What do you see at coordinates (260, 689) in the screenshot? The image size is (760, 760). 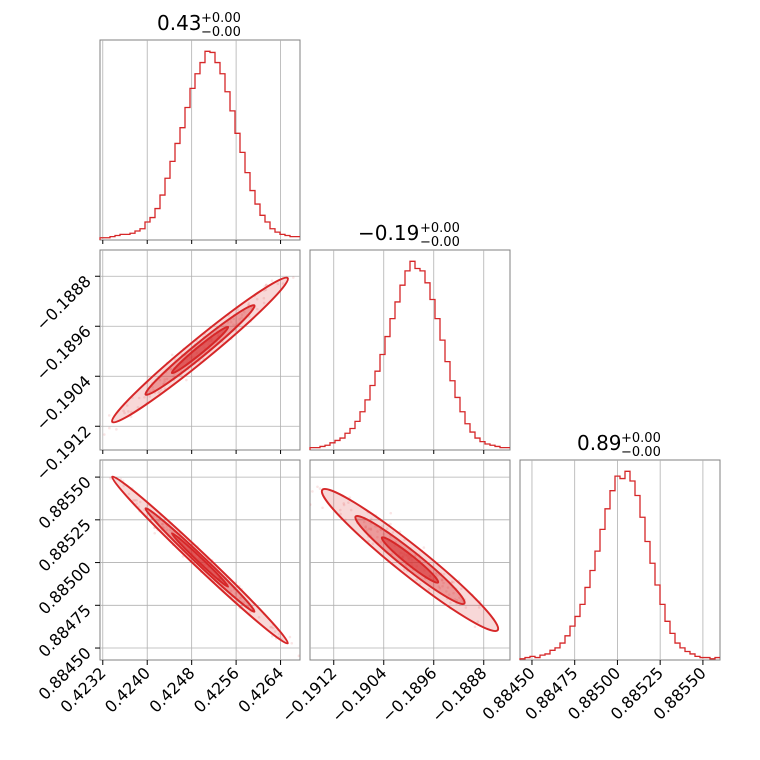 I see `x-tick-label-p1: 0.4264` at bounding box center [260, 689].